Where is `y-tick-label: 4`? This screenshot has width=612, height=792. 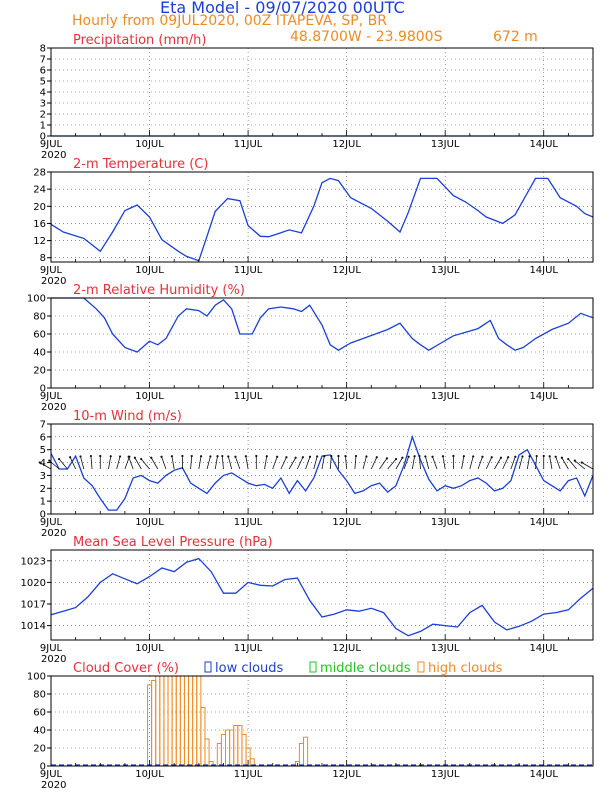 y-tick-label: 4 is located at coordinates (43, 93).